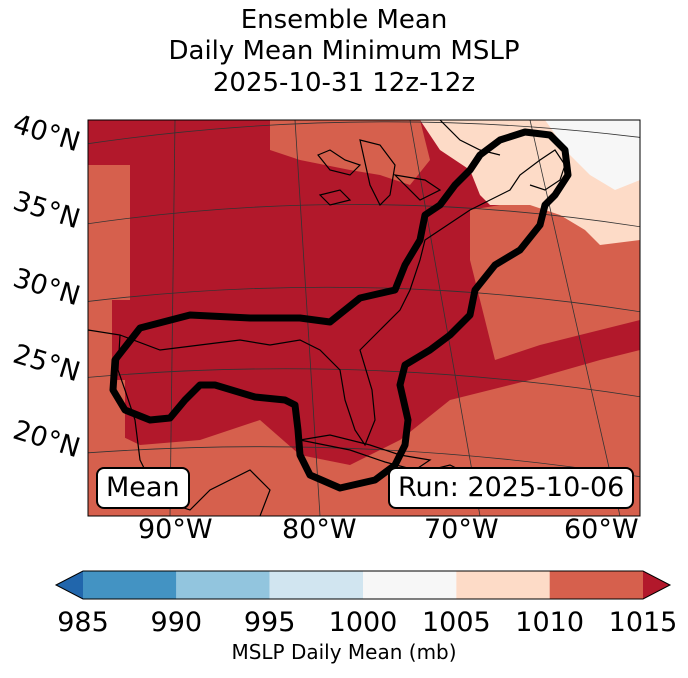  What do you see at coordinates (643, 622) in the screenshot?
I see `colorbar-tick-1015: 1015` at bounding box center [643, 622].